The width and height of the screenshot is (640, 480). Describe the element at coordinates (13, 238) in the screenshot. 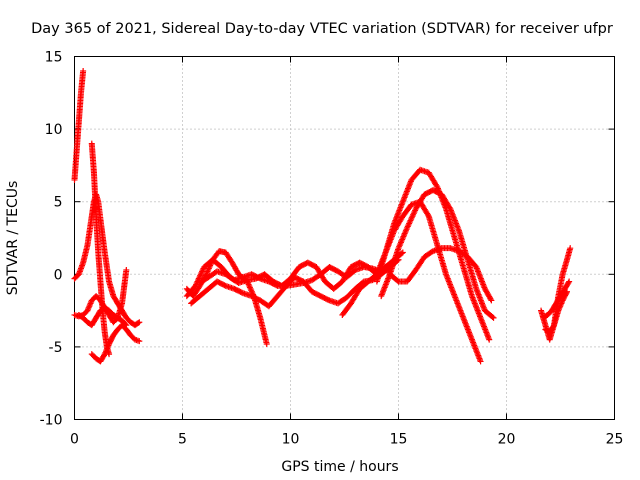

I see `y-axis-label: SDTVAR / TECUs` at that location.